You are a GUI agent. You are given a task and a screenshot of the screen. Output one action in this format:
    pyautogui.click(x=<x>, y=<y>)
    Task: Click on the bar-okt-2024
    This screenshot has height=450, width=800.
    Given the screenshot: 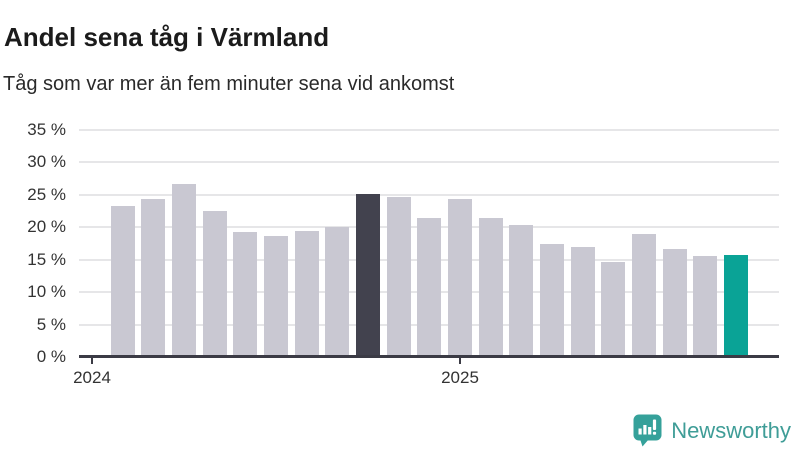 What is the action you would take?
    pyautogui.click(x=368, y=275)
    